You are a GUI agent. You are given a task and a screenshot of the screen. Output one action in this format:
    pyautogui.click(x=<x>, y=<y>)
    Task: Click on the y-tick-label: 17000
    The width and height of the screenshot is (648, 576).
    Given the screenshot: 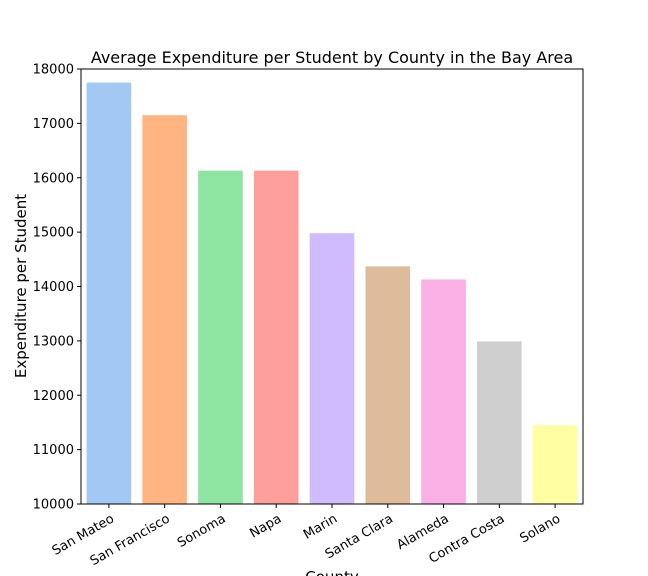 What is the action you would take?
    pyautogui.click(x=53, y=124)
    